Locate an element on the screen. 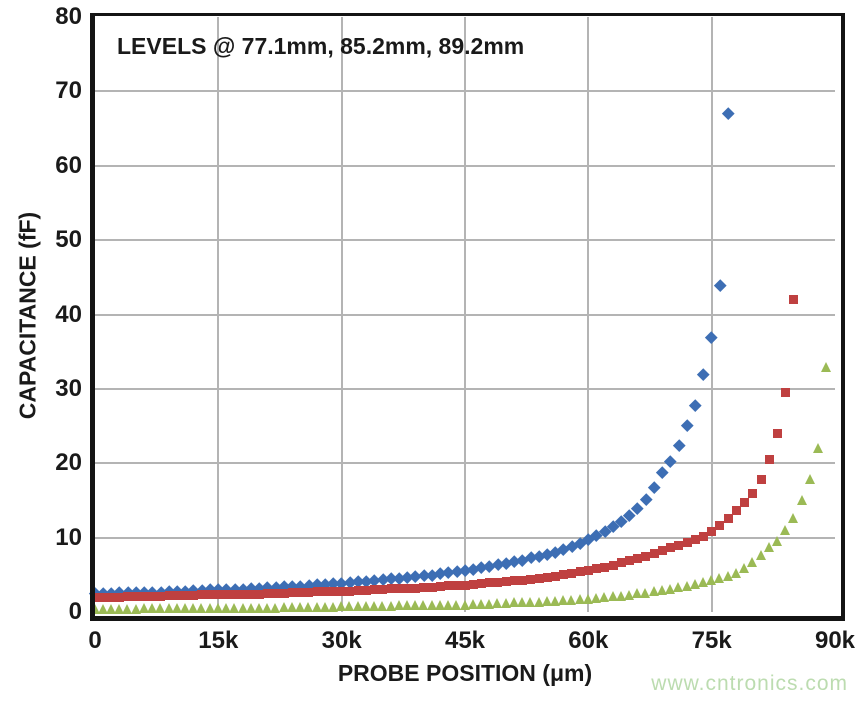 The height and width of the screenshot is (702, 862). y-axis-tick-label: 50 is located at coordinates (68, 240).